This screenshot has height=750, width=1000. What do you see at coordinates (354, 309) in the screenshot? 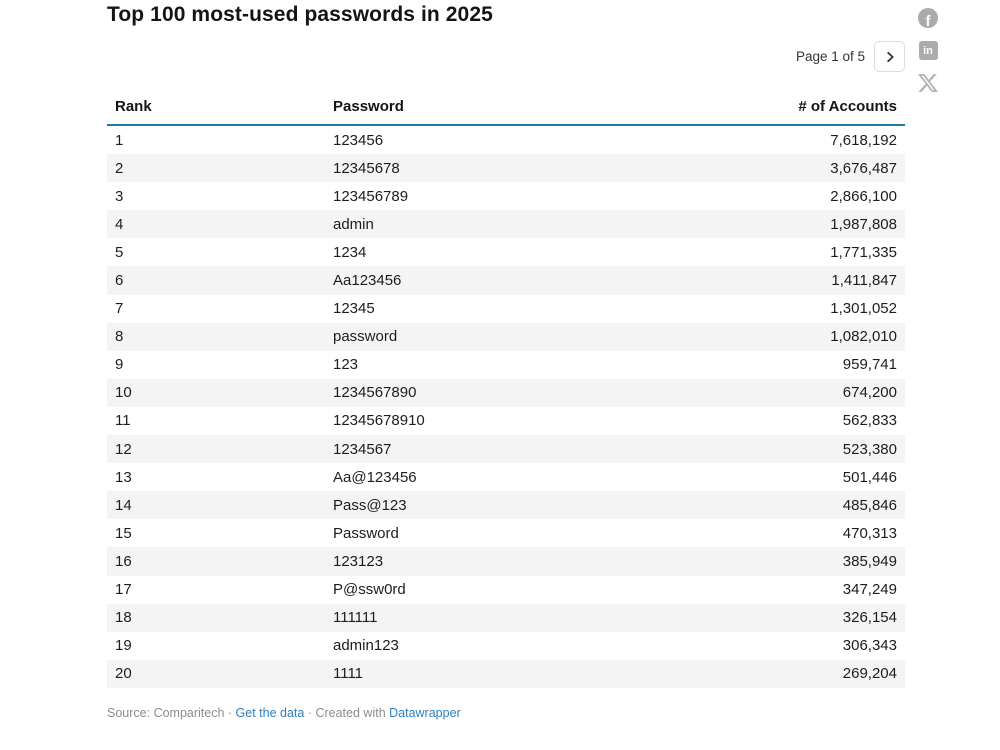
I see `password-cell: 12345` at bounding box center [354, 309].